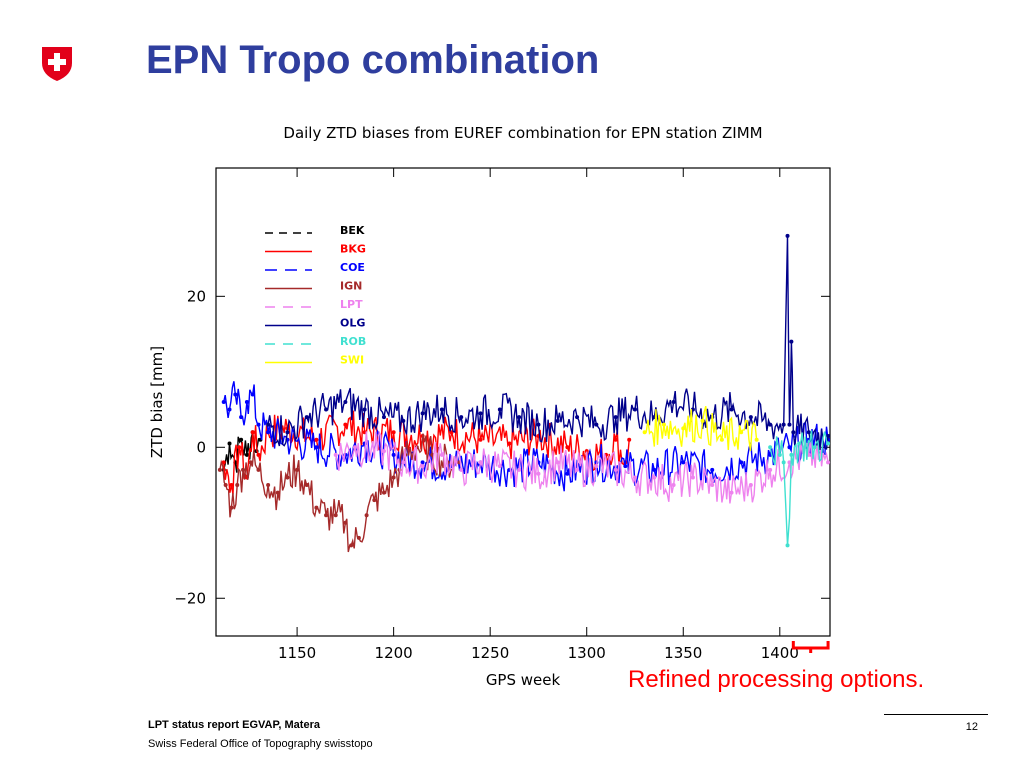 The image size is (1024, 768). Describe the element at coordinates (373, 60) in the screenshot. I see `slide-title: EPN Tropo combination` at that location.